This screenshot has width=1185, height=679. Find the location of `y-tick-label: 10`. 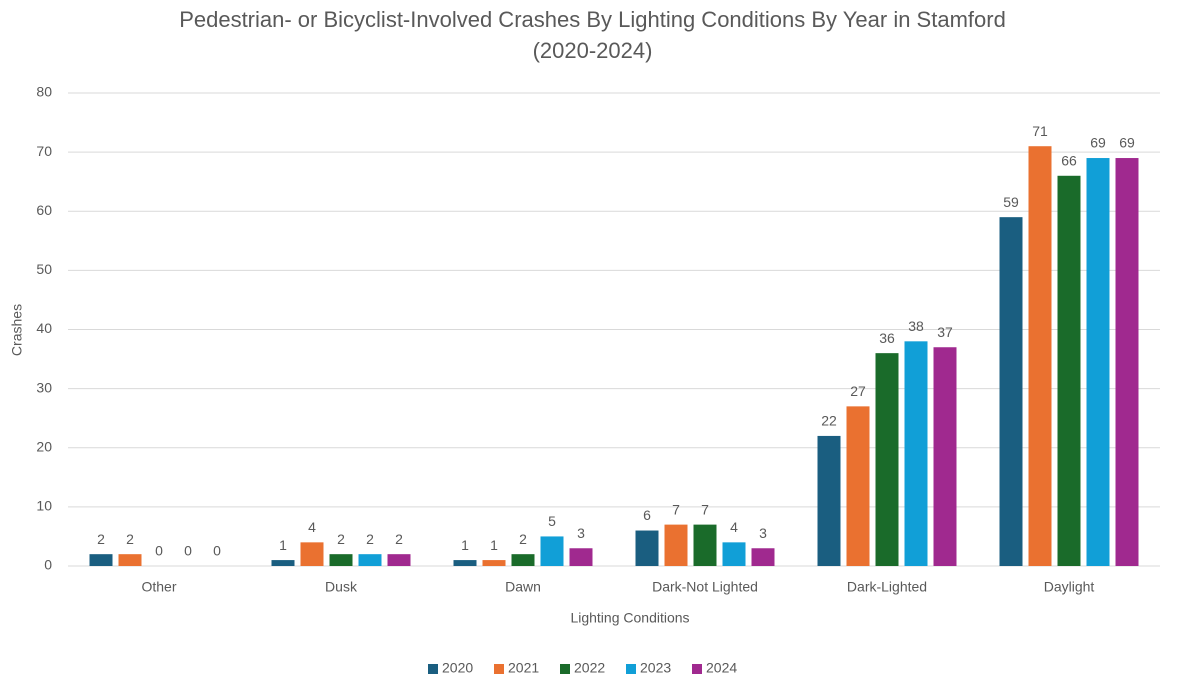

y-tick-label: 10 is located at coordinates (44, 506).